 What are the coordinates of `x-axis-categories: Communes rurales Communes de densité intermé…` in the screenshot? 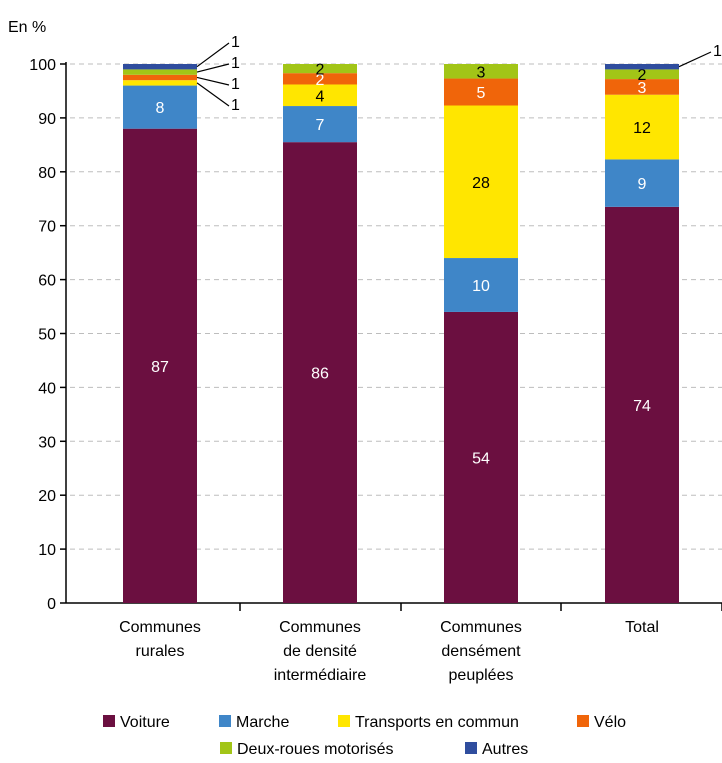 It's located at (389, 651).